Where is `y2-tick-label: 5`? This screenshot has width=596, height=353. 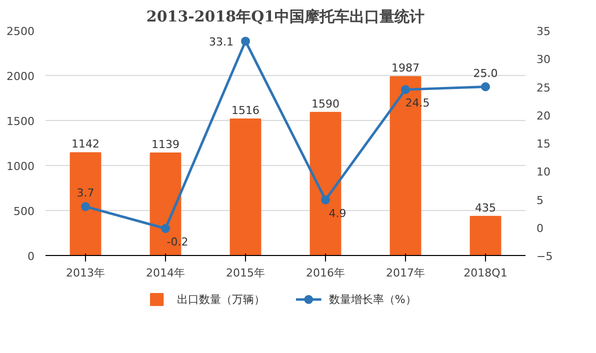
y2-tick-label: 5 is located at coordinates (540, 200).